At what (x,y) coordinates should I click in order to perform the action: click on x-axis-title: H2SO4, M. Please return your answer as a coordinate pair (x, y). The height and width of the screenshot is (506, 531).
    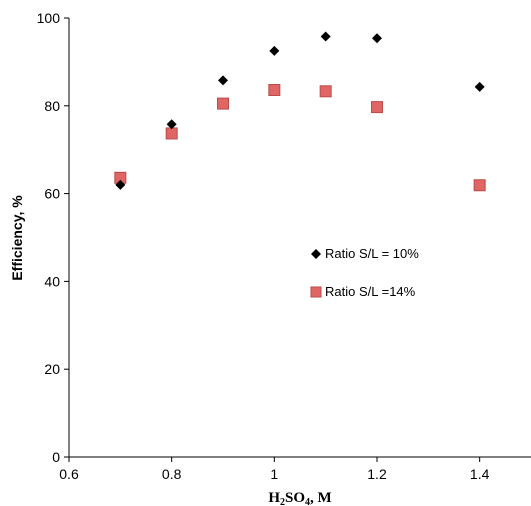
    Looking at the image, I should click on (299, 498).